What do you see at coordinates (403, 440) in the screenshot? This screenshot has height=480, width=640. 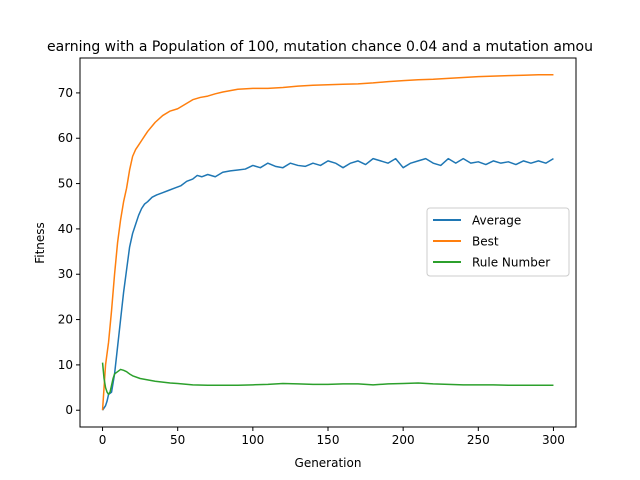 I see `x-tick-label: 200` at bounding box center [403, 440].